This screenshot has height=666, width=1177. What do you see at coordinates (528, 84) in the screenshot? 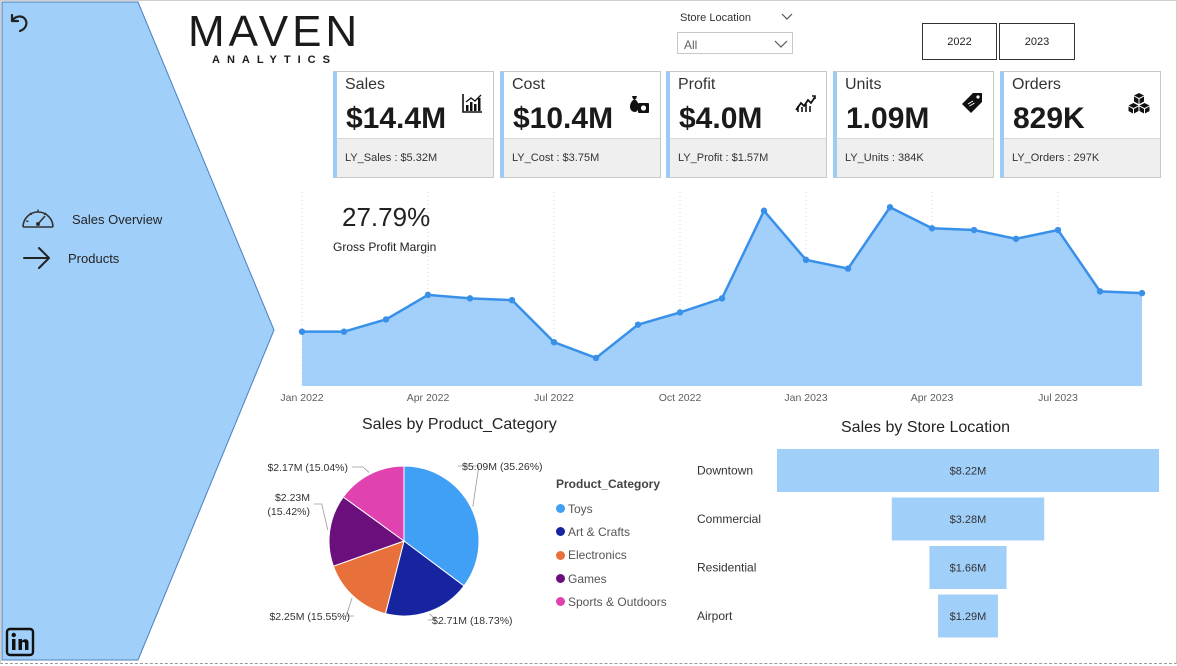
I see `kpi-label: Cost` at bounding box center [528, 84].